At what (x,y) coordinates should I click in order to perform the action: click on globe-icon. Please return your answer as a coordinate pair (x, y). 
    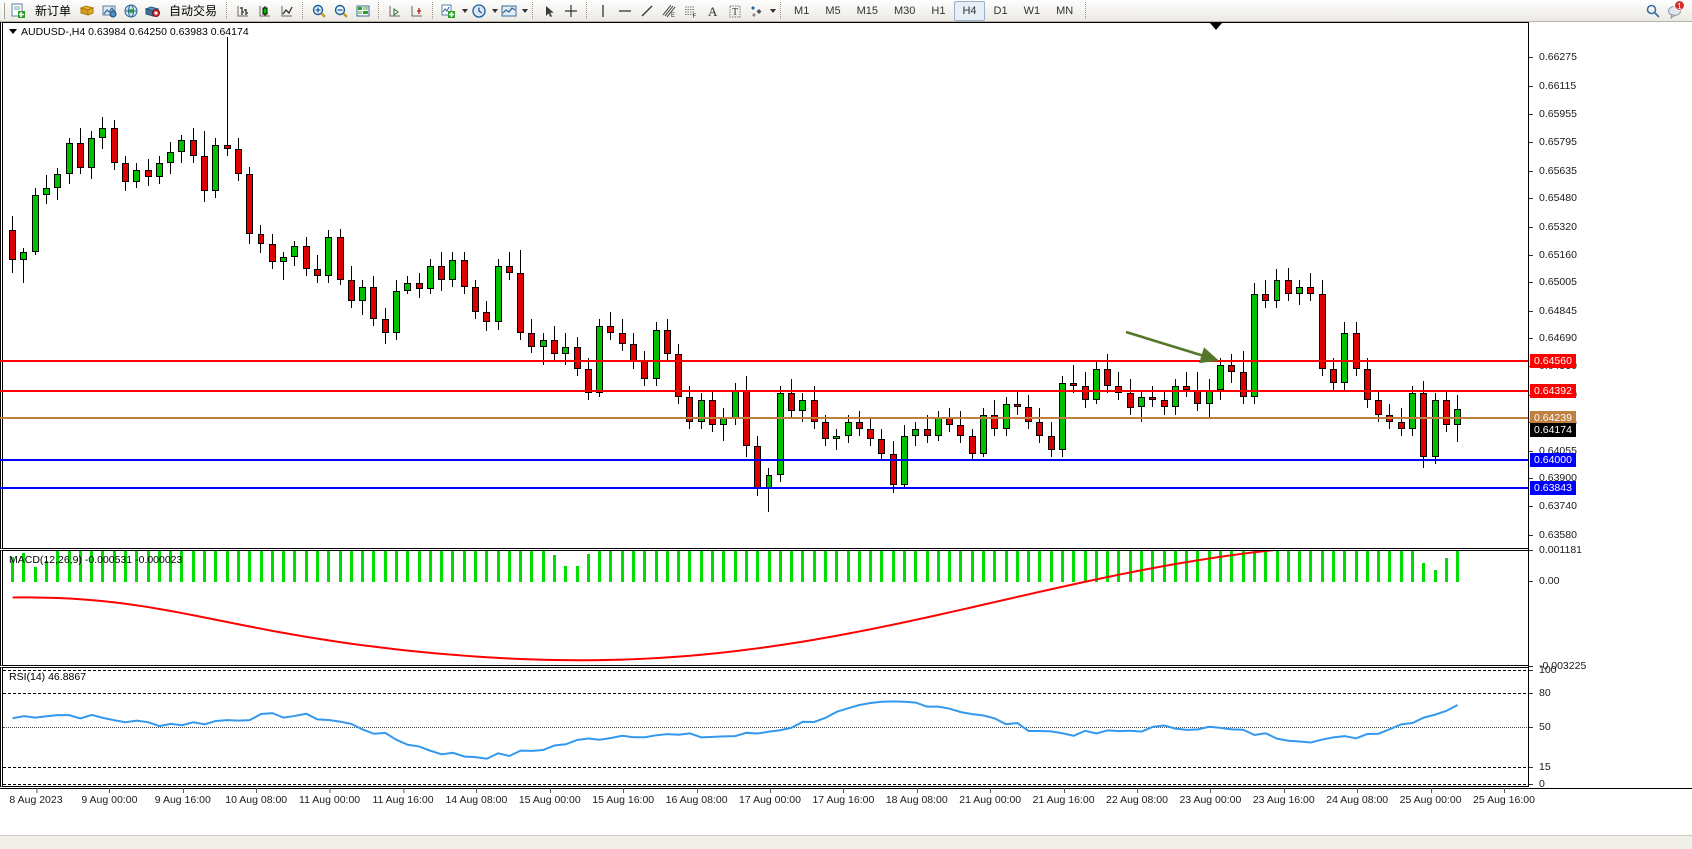
    Looking at the image, I should click on (131, 11).